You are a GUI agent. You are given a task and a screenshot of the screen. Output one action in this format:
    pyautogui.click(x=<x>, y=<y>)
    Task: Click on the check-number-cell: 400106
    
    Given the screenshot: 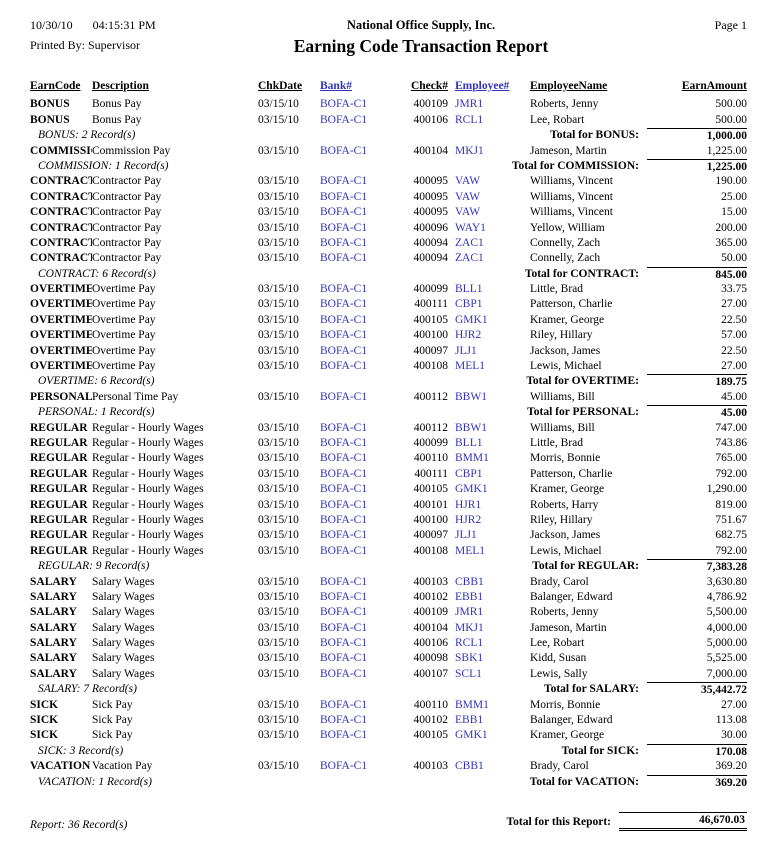 What is the action you would take?
    pyautogui.click(x=431, y=643)
    